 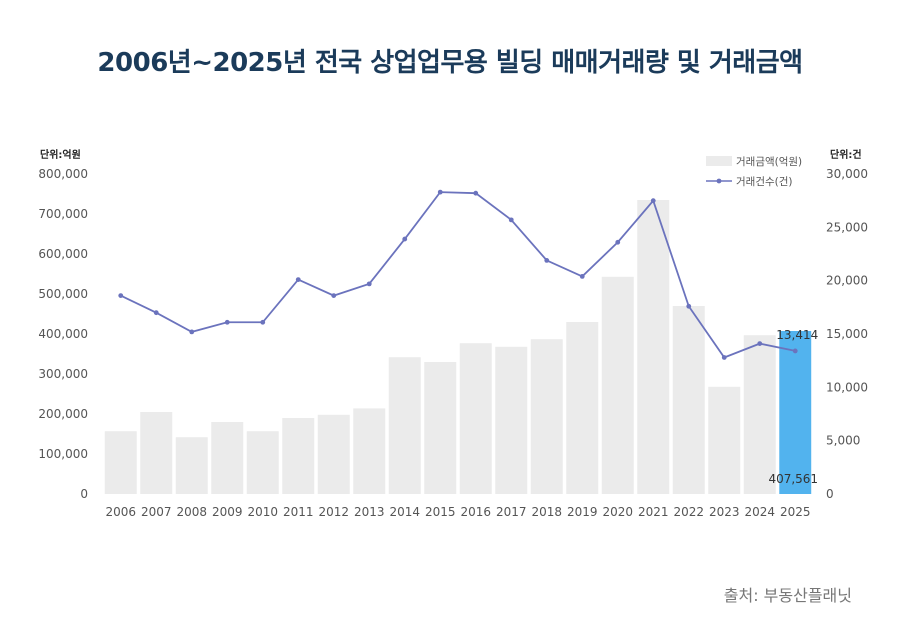 I want to click on bar-2020, so click(x=617, y=385).